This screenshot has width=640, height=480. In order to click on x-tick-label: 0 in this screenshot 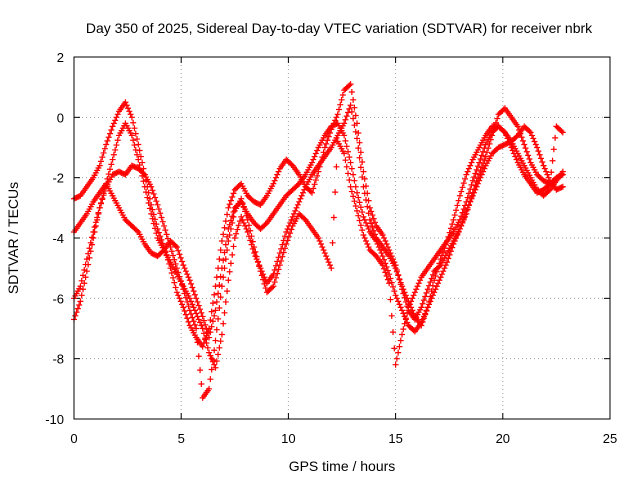, I will do `click(73, 438)`.